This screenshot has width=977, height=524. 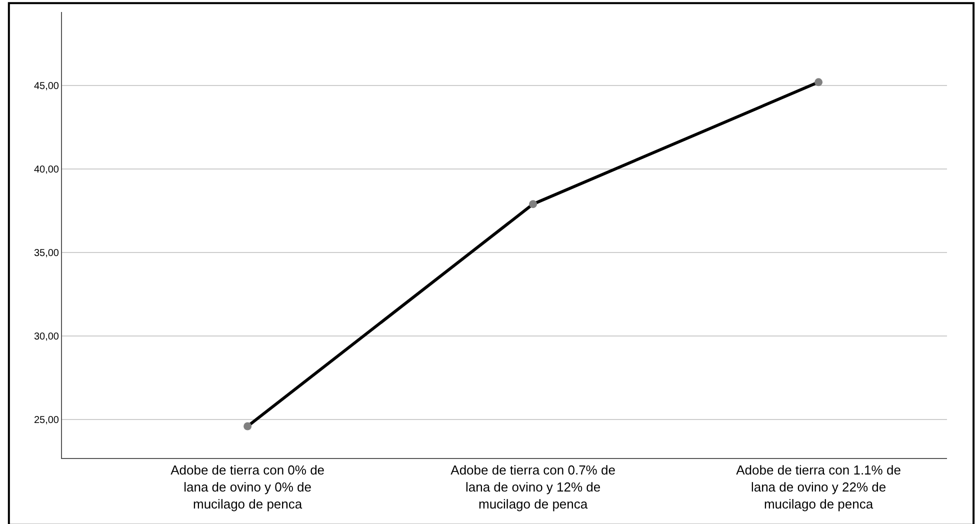 What do you see at coordinates (47, 420) in the screenshot?
I see `y-tick-label: 25,00` at bounding box center [47, 420].